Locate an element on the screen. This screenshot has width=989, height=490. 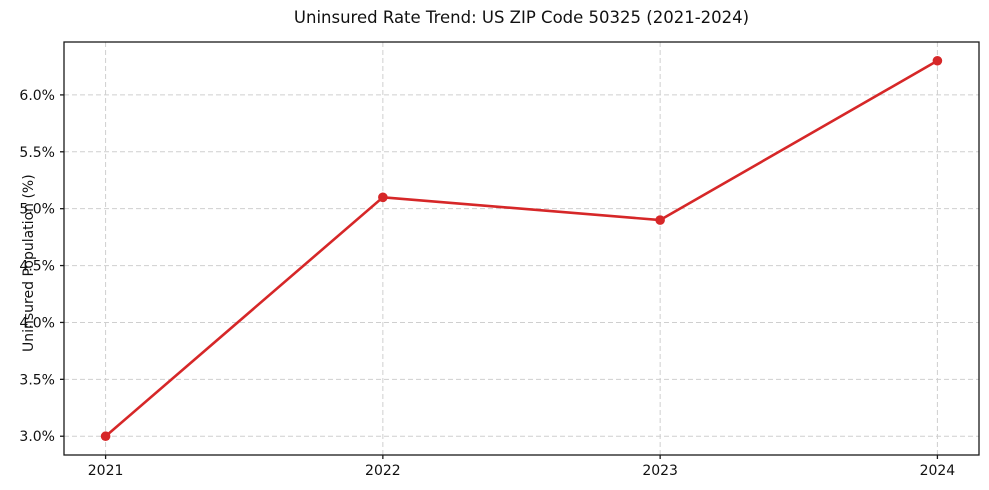
y-tick-label: 6.0% is located at coordinates (37, 96).